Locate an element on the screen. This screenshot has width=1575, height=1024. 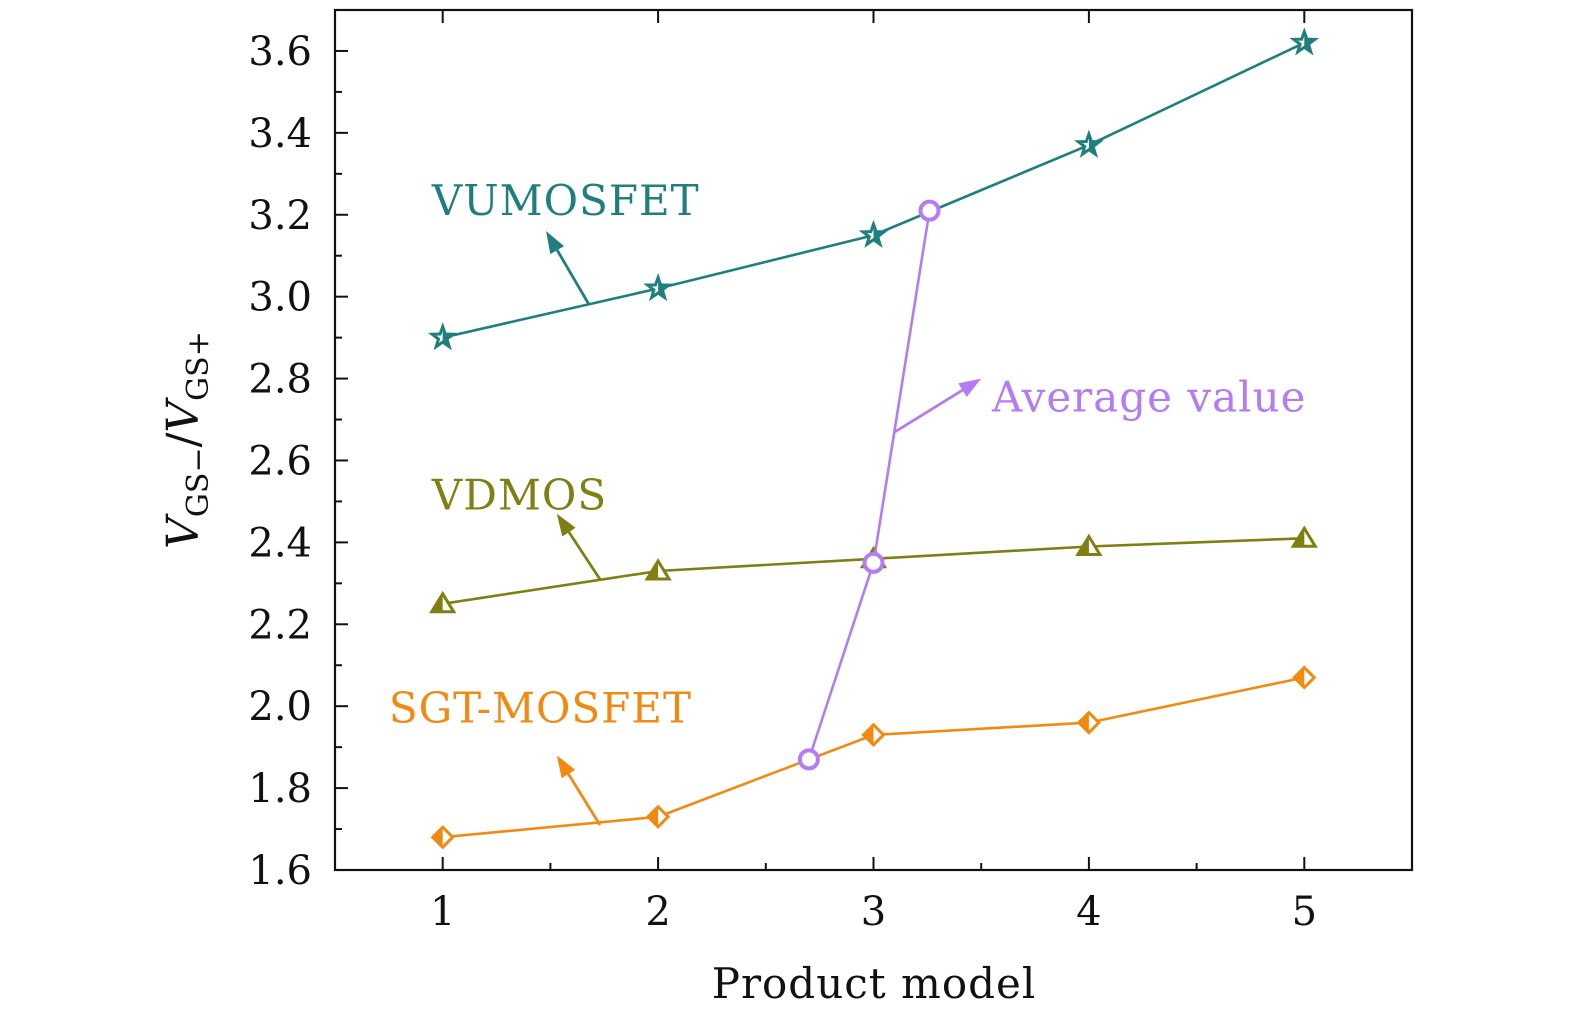
y-axis-title-numerator-sub: GS− is located at coordinates (198, 482).